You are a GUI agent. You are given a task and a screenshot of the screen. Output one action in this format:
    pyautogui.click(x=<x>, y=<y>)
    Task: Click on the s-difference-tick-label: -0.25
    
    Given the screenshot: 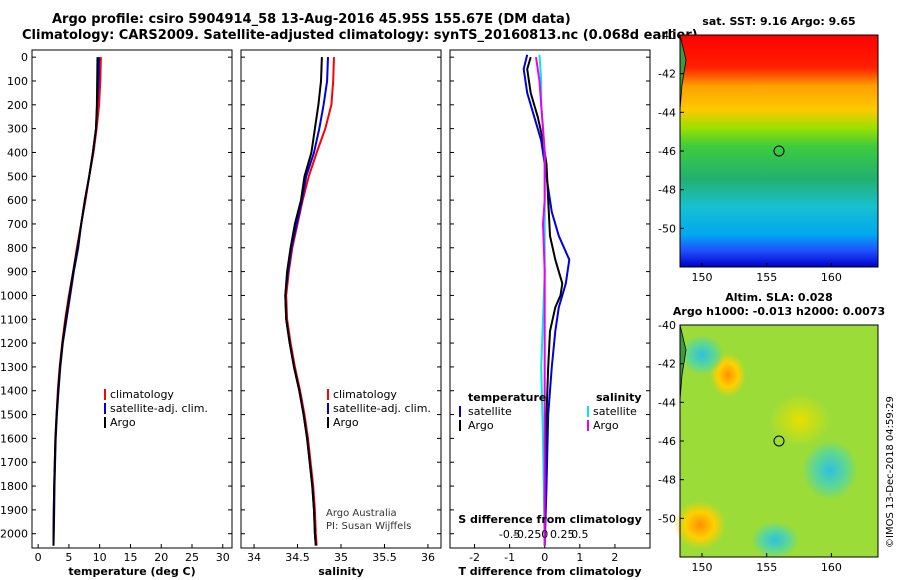 What is the action you would take?
    pyautogui.click(x=527, y=534)
    